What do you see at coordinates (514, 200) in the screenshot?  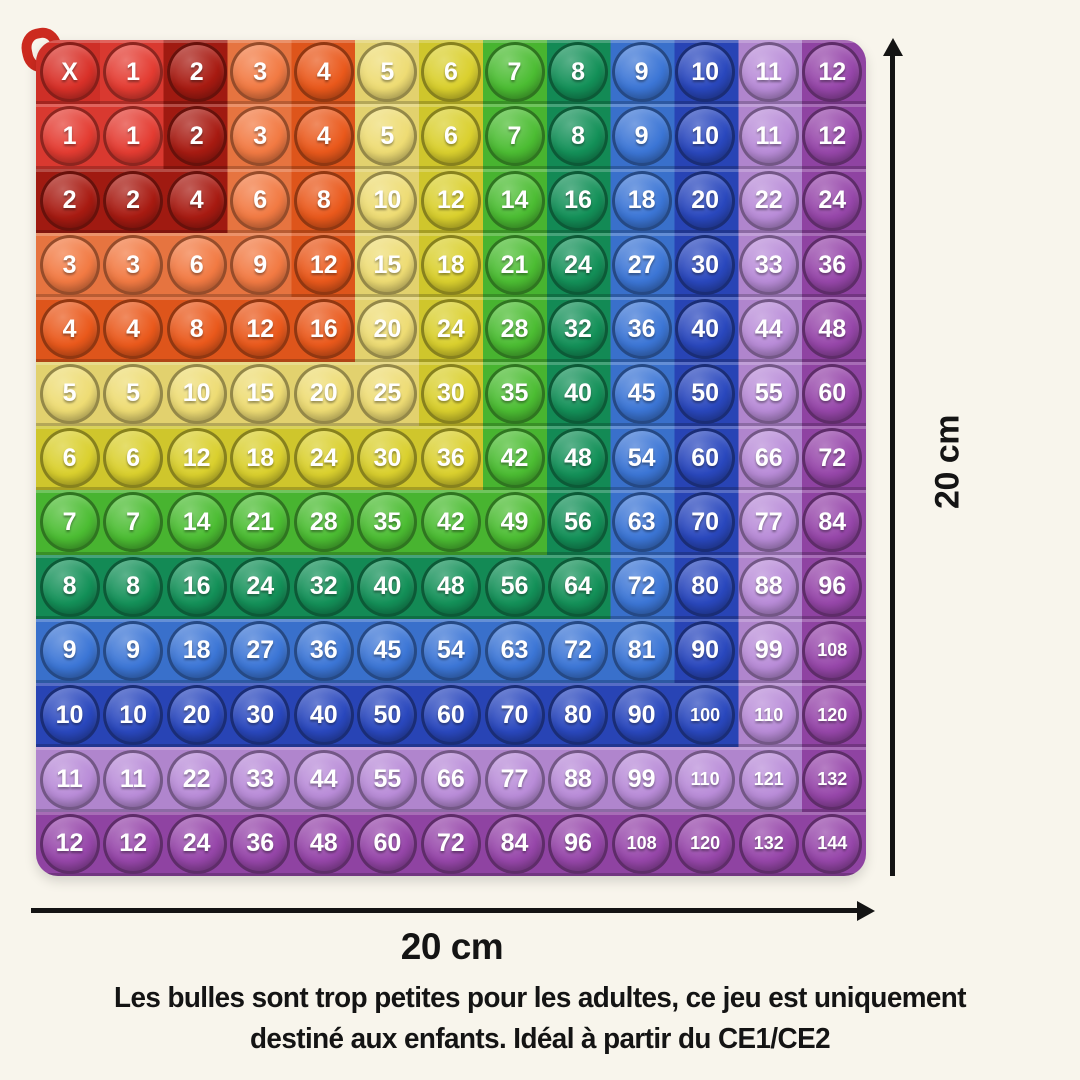 I see `bubble-cell: 14` at bounding box center [514, 200].